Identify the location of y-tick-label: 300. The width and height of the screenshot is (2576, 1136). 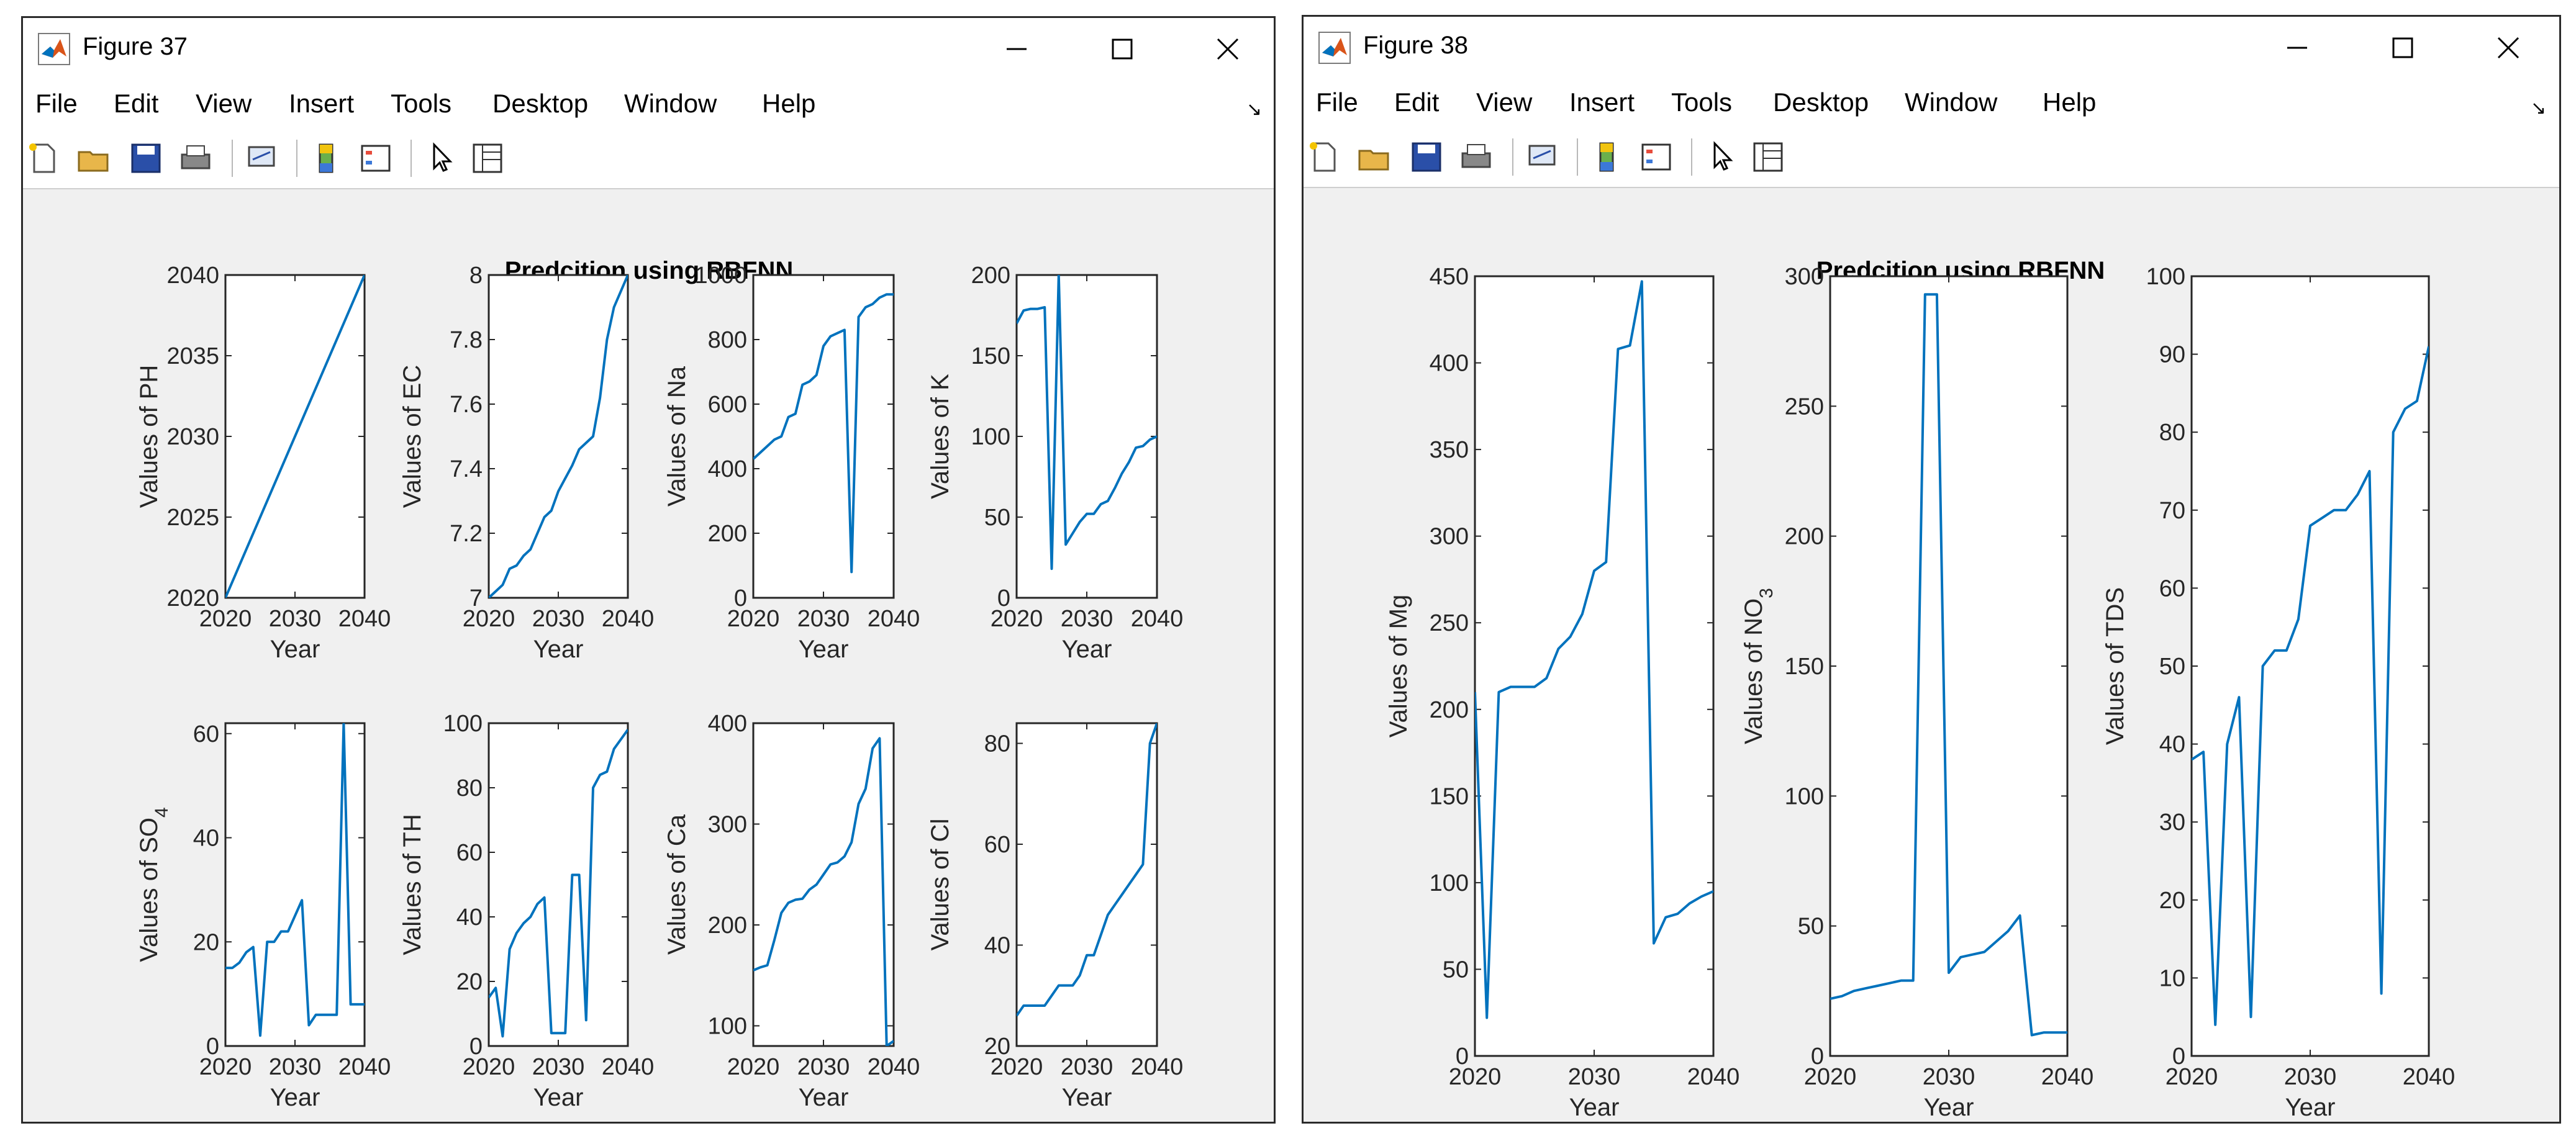
(1804, 277).